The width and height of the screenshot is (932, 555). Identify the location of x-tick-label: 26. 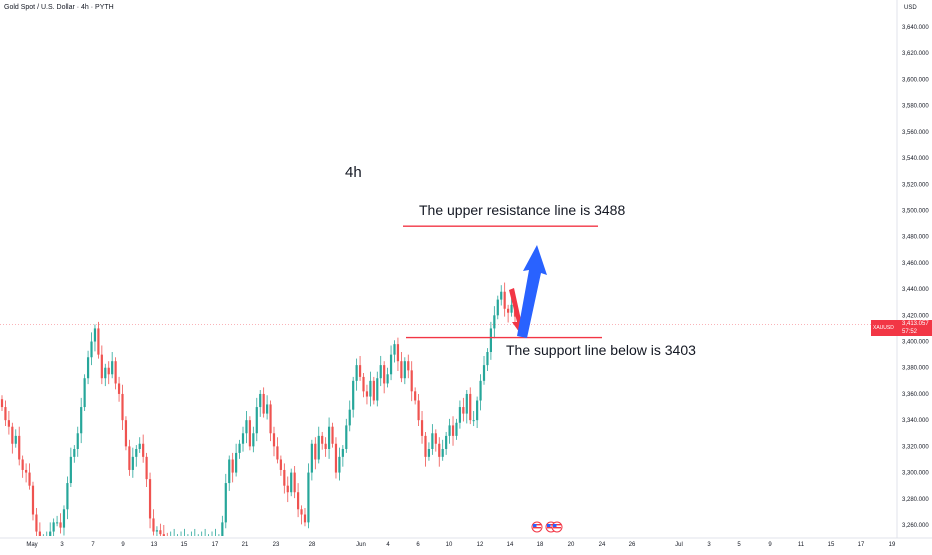
(632, 545).